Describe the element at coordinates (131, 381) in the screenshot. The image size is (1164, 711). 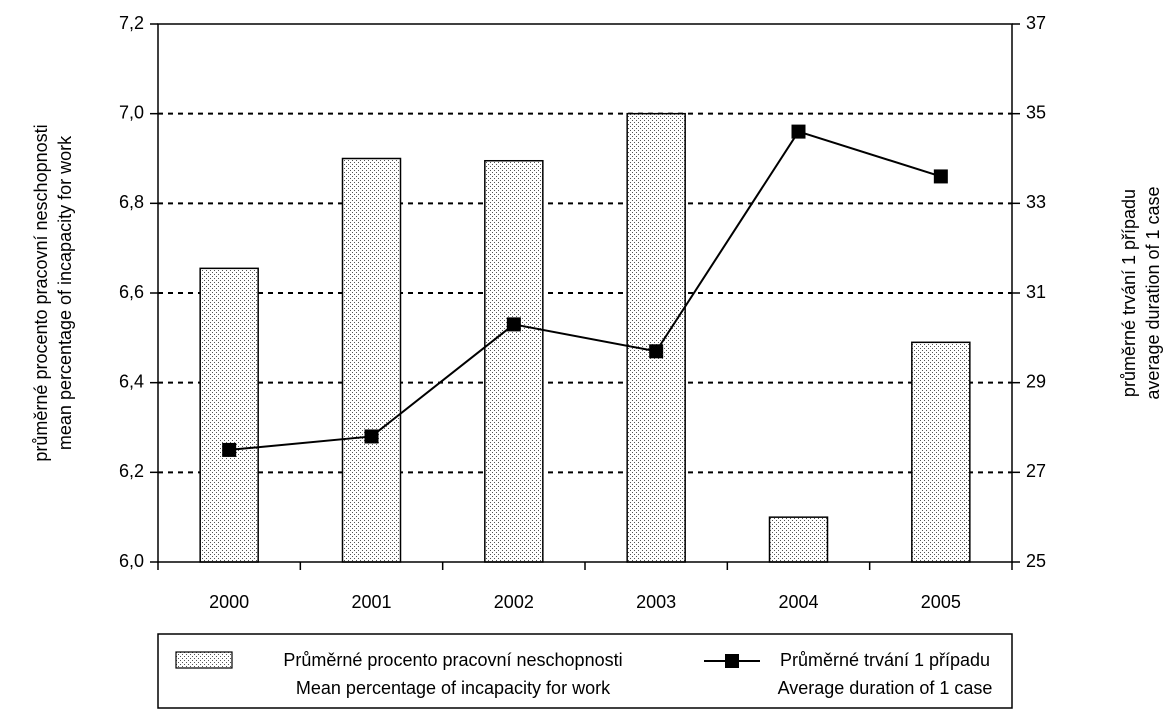
I see `y-tick-label: 6,4` at that location.